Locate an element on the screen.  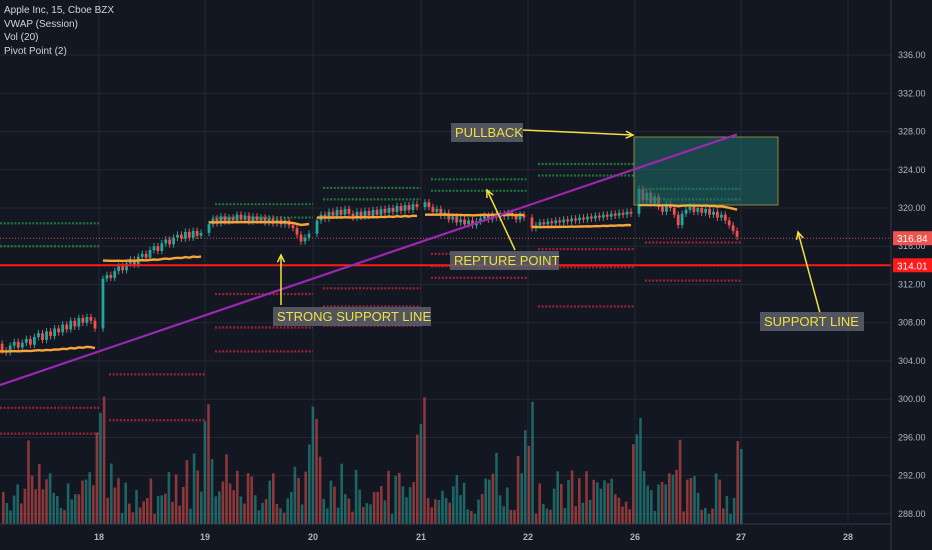
time-tick-label: 26 is located at coordinates (635, 537).